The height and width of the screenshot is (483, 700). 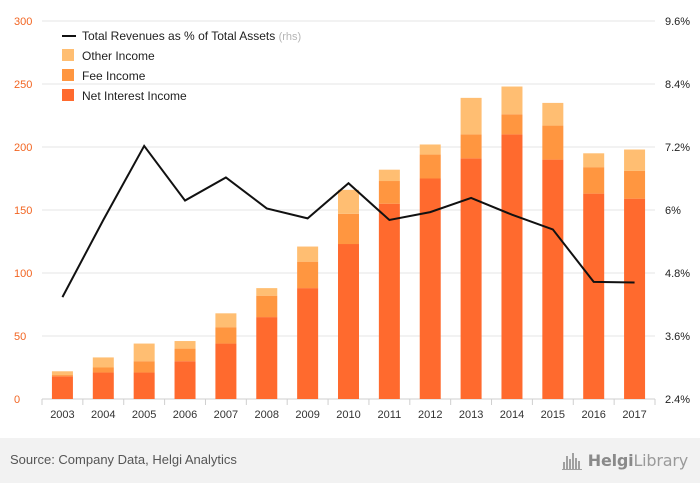 What do you see at coordinates (348, 415) in the screenshot?
I see `x-tick-label: 2010` at bounding box center [348, 415].